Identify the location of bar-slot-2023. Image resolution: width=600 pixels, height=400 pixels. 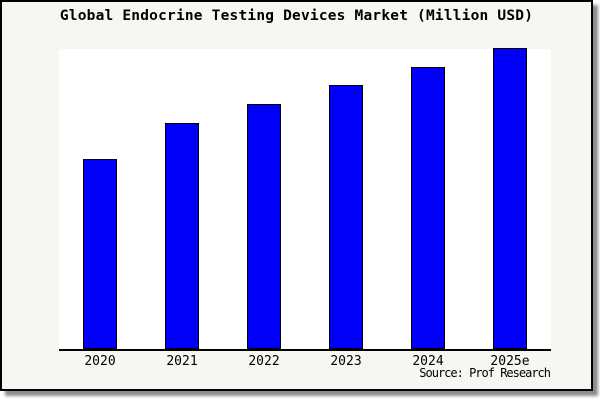
(346, 199).